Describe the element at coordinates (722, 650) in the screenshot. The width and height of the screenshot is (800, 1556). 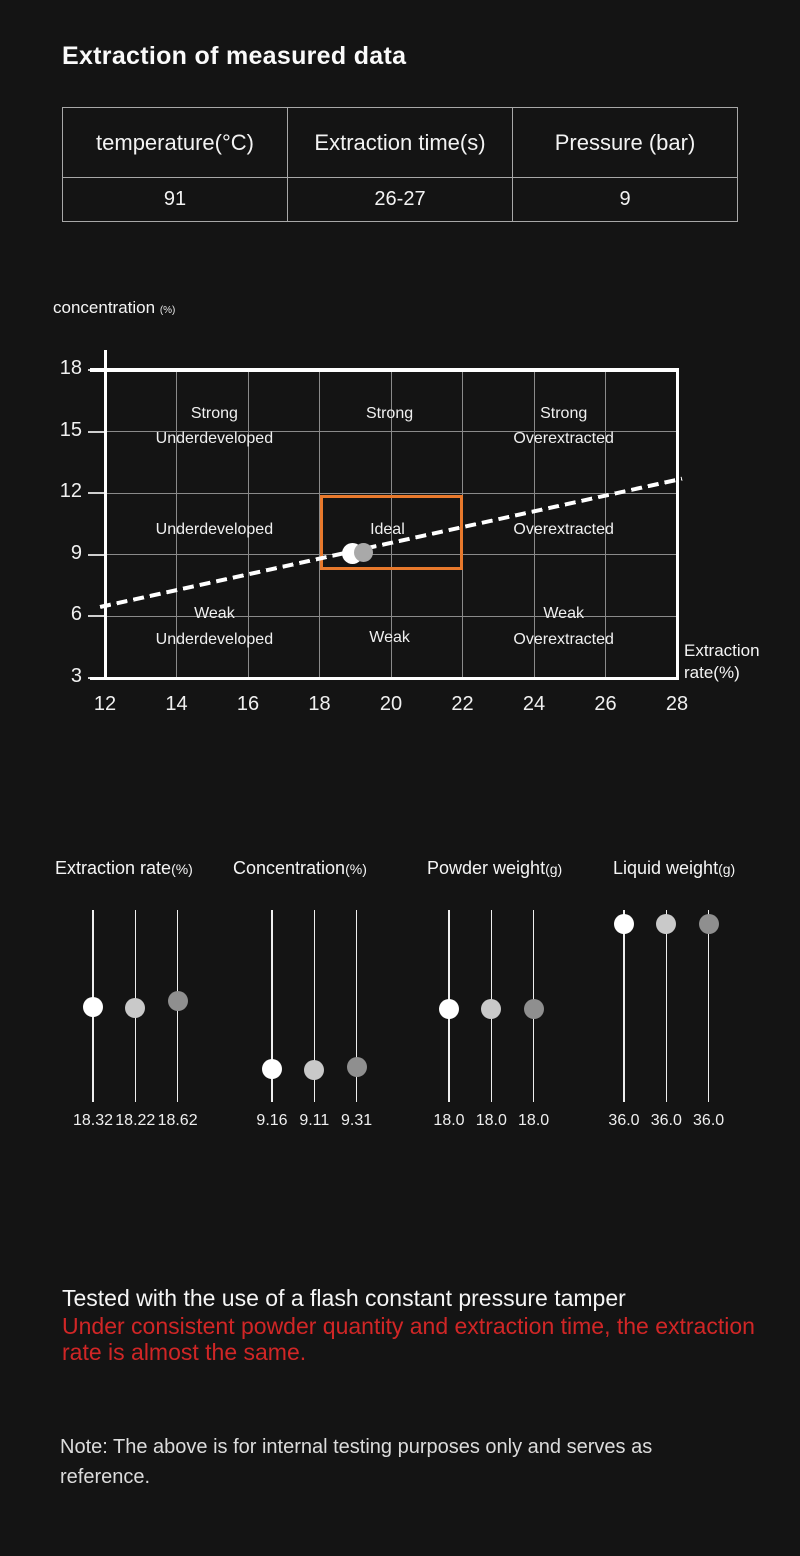
I see `x-axis-title-line1: Extraction` at that location.